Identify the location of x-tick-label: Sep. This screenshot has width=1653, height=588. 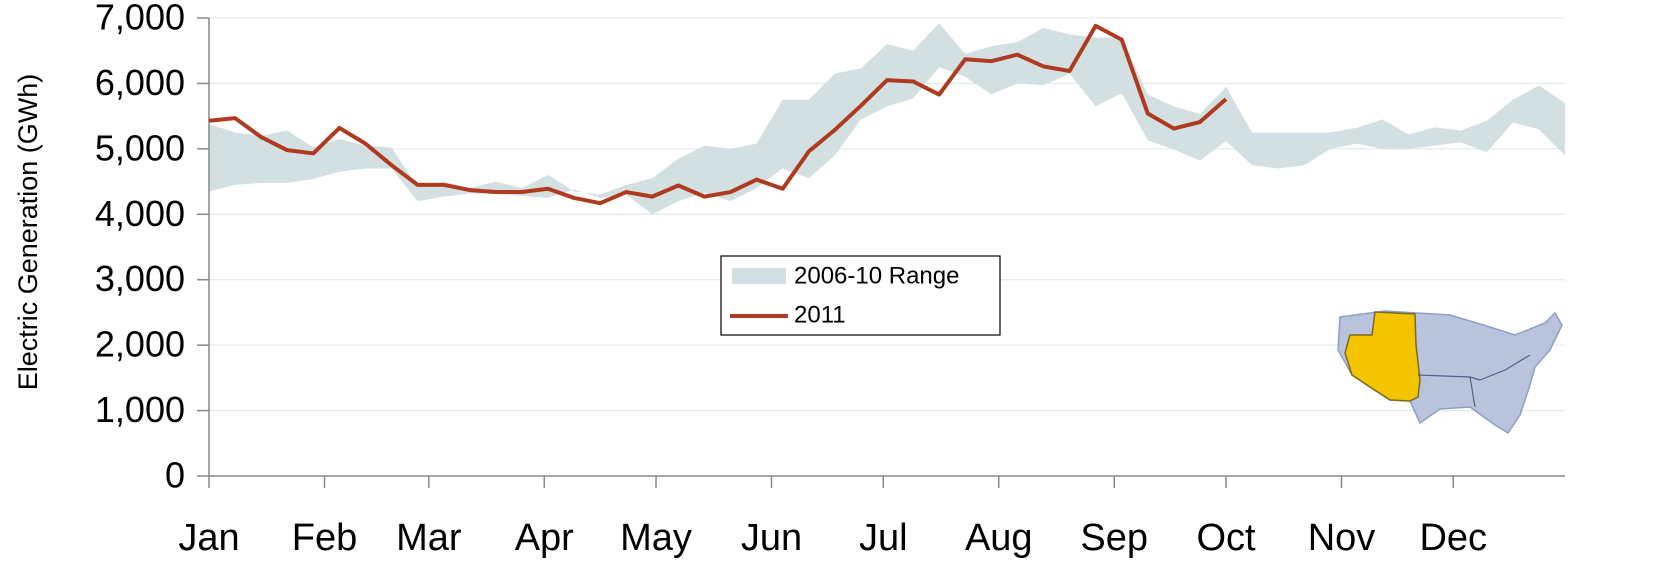
(1114, 538).